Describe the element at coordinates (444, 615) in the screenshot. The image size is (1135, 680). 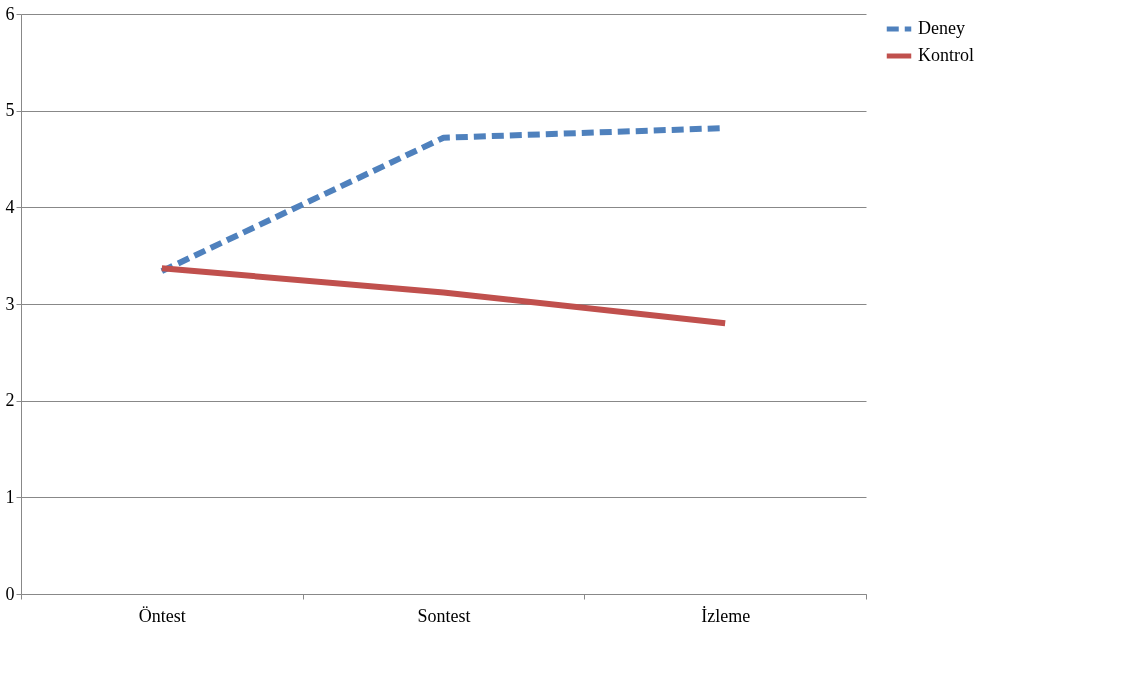
I see `x-tick-label: Sontest` at that location.